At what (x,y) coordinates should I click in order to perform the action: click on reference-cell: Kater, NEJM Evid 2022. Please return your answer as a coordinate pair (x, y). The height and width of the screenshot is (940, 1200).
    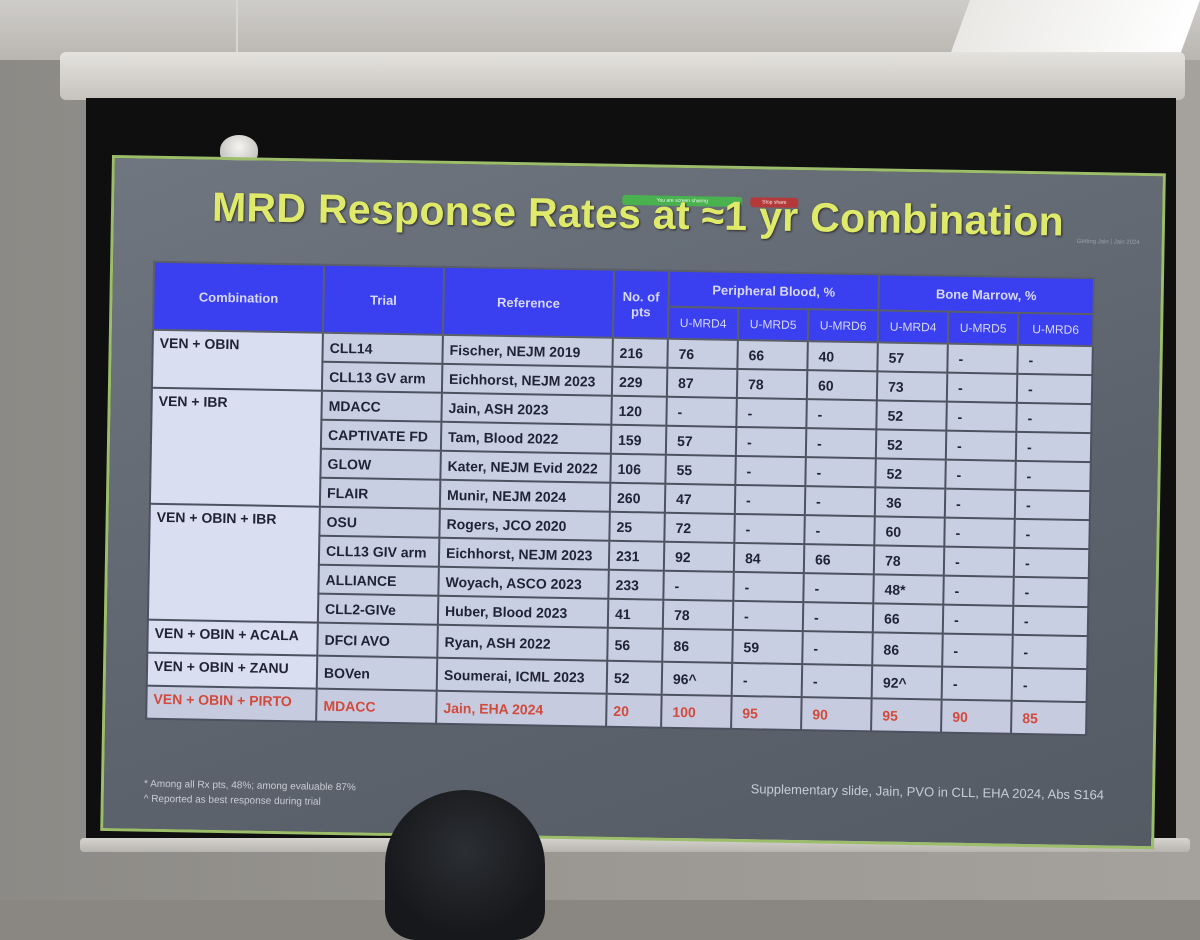
    Looking at the image, I should click on (525, 466).